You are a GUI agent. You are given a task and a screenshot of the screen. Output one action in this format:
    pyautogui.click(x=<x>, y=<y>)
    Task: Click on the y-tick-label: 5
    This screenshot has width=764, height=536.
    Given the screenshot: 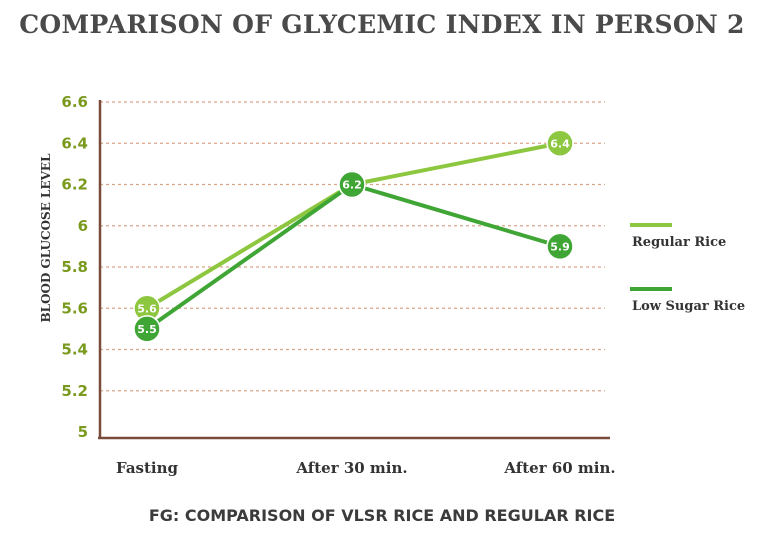 What is the action you would take?
    pyautogui.click(x=83, y=432)
    